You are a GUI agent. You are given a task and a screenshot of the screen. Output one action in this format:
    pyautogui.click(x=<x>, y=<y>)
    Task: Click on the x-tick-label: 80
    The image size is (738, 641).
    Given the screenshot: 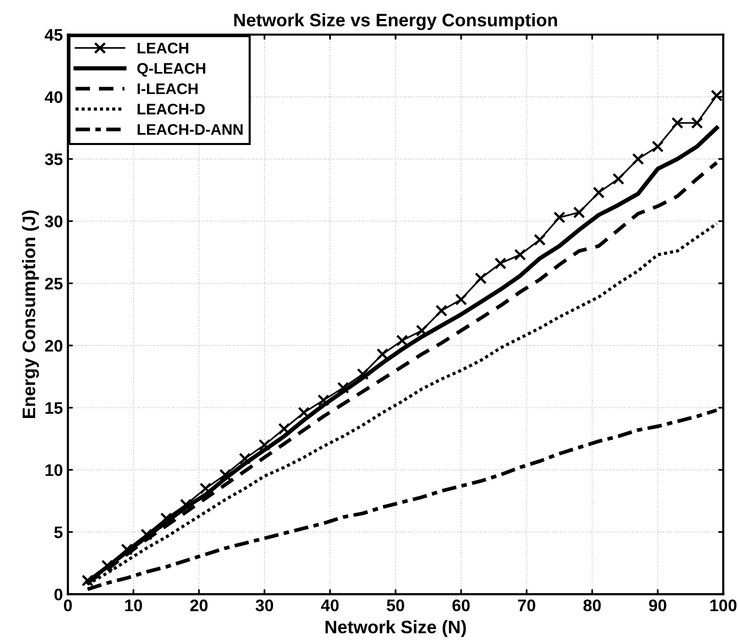 What is the action you would take?
    pyautogui.click(x=592, y=606)
    